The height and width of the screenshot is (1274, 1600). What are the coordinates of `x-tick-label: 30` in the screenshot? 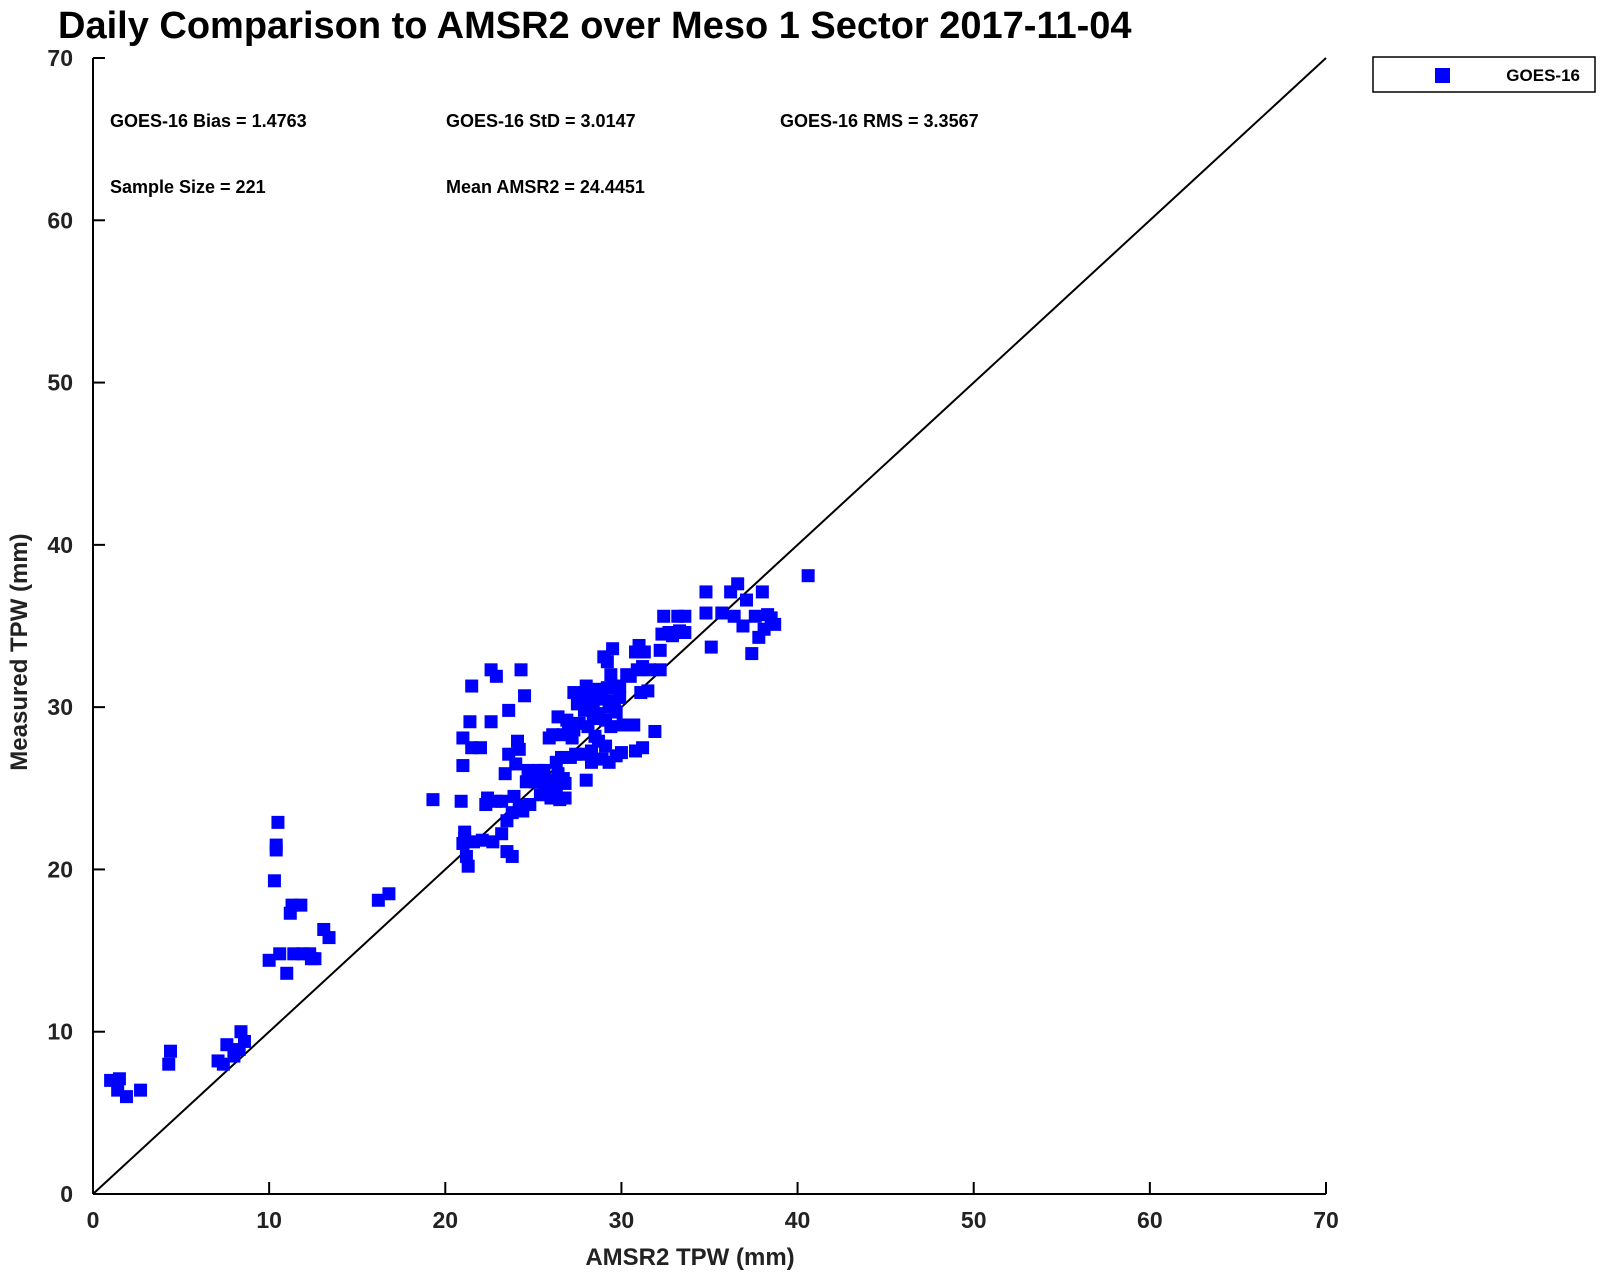 It's located at (622, 1220).